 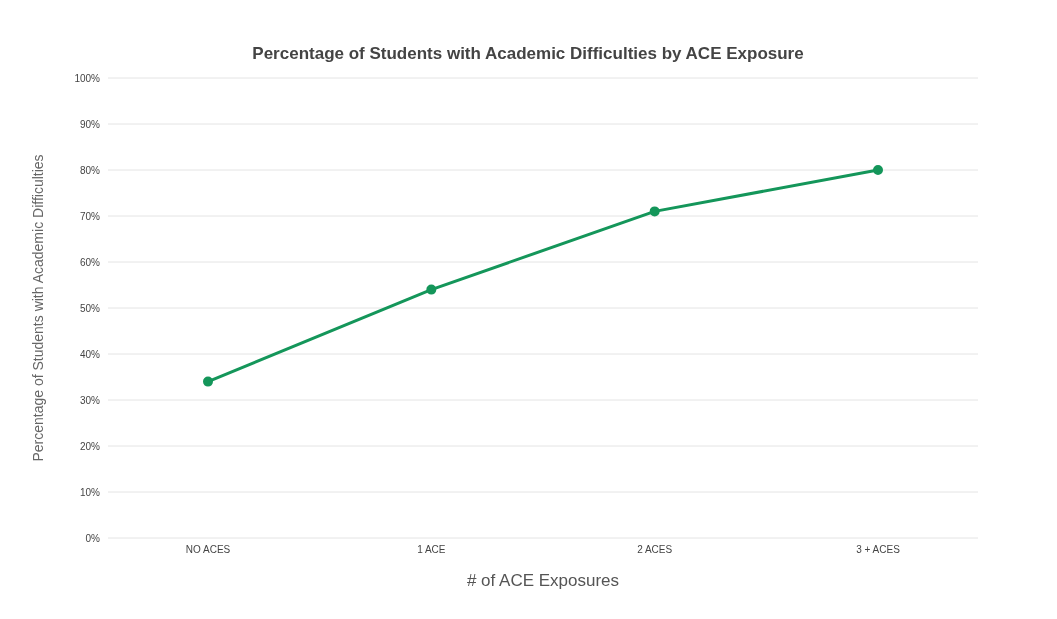 I want to click on x-tick-label: 2 ACES, so click(x=655, y=550).